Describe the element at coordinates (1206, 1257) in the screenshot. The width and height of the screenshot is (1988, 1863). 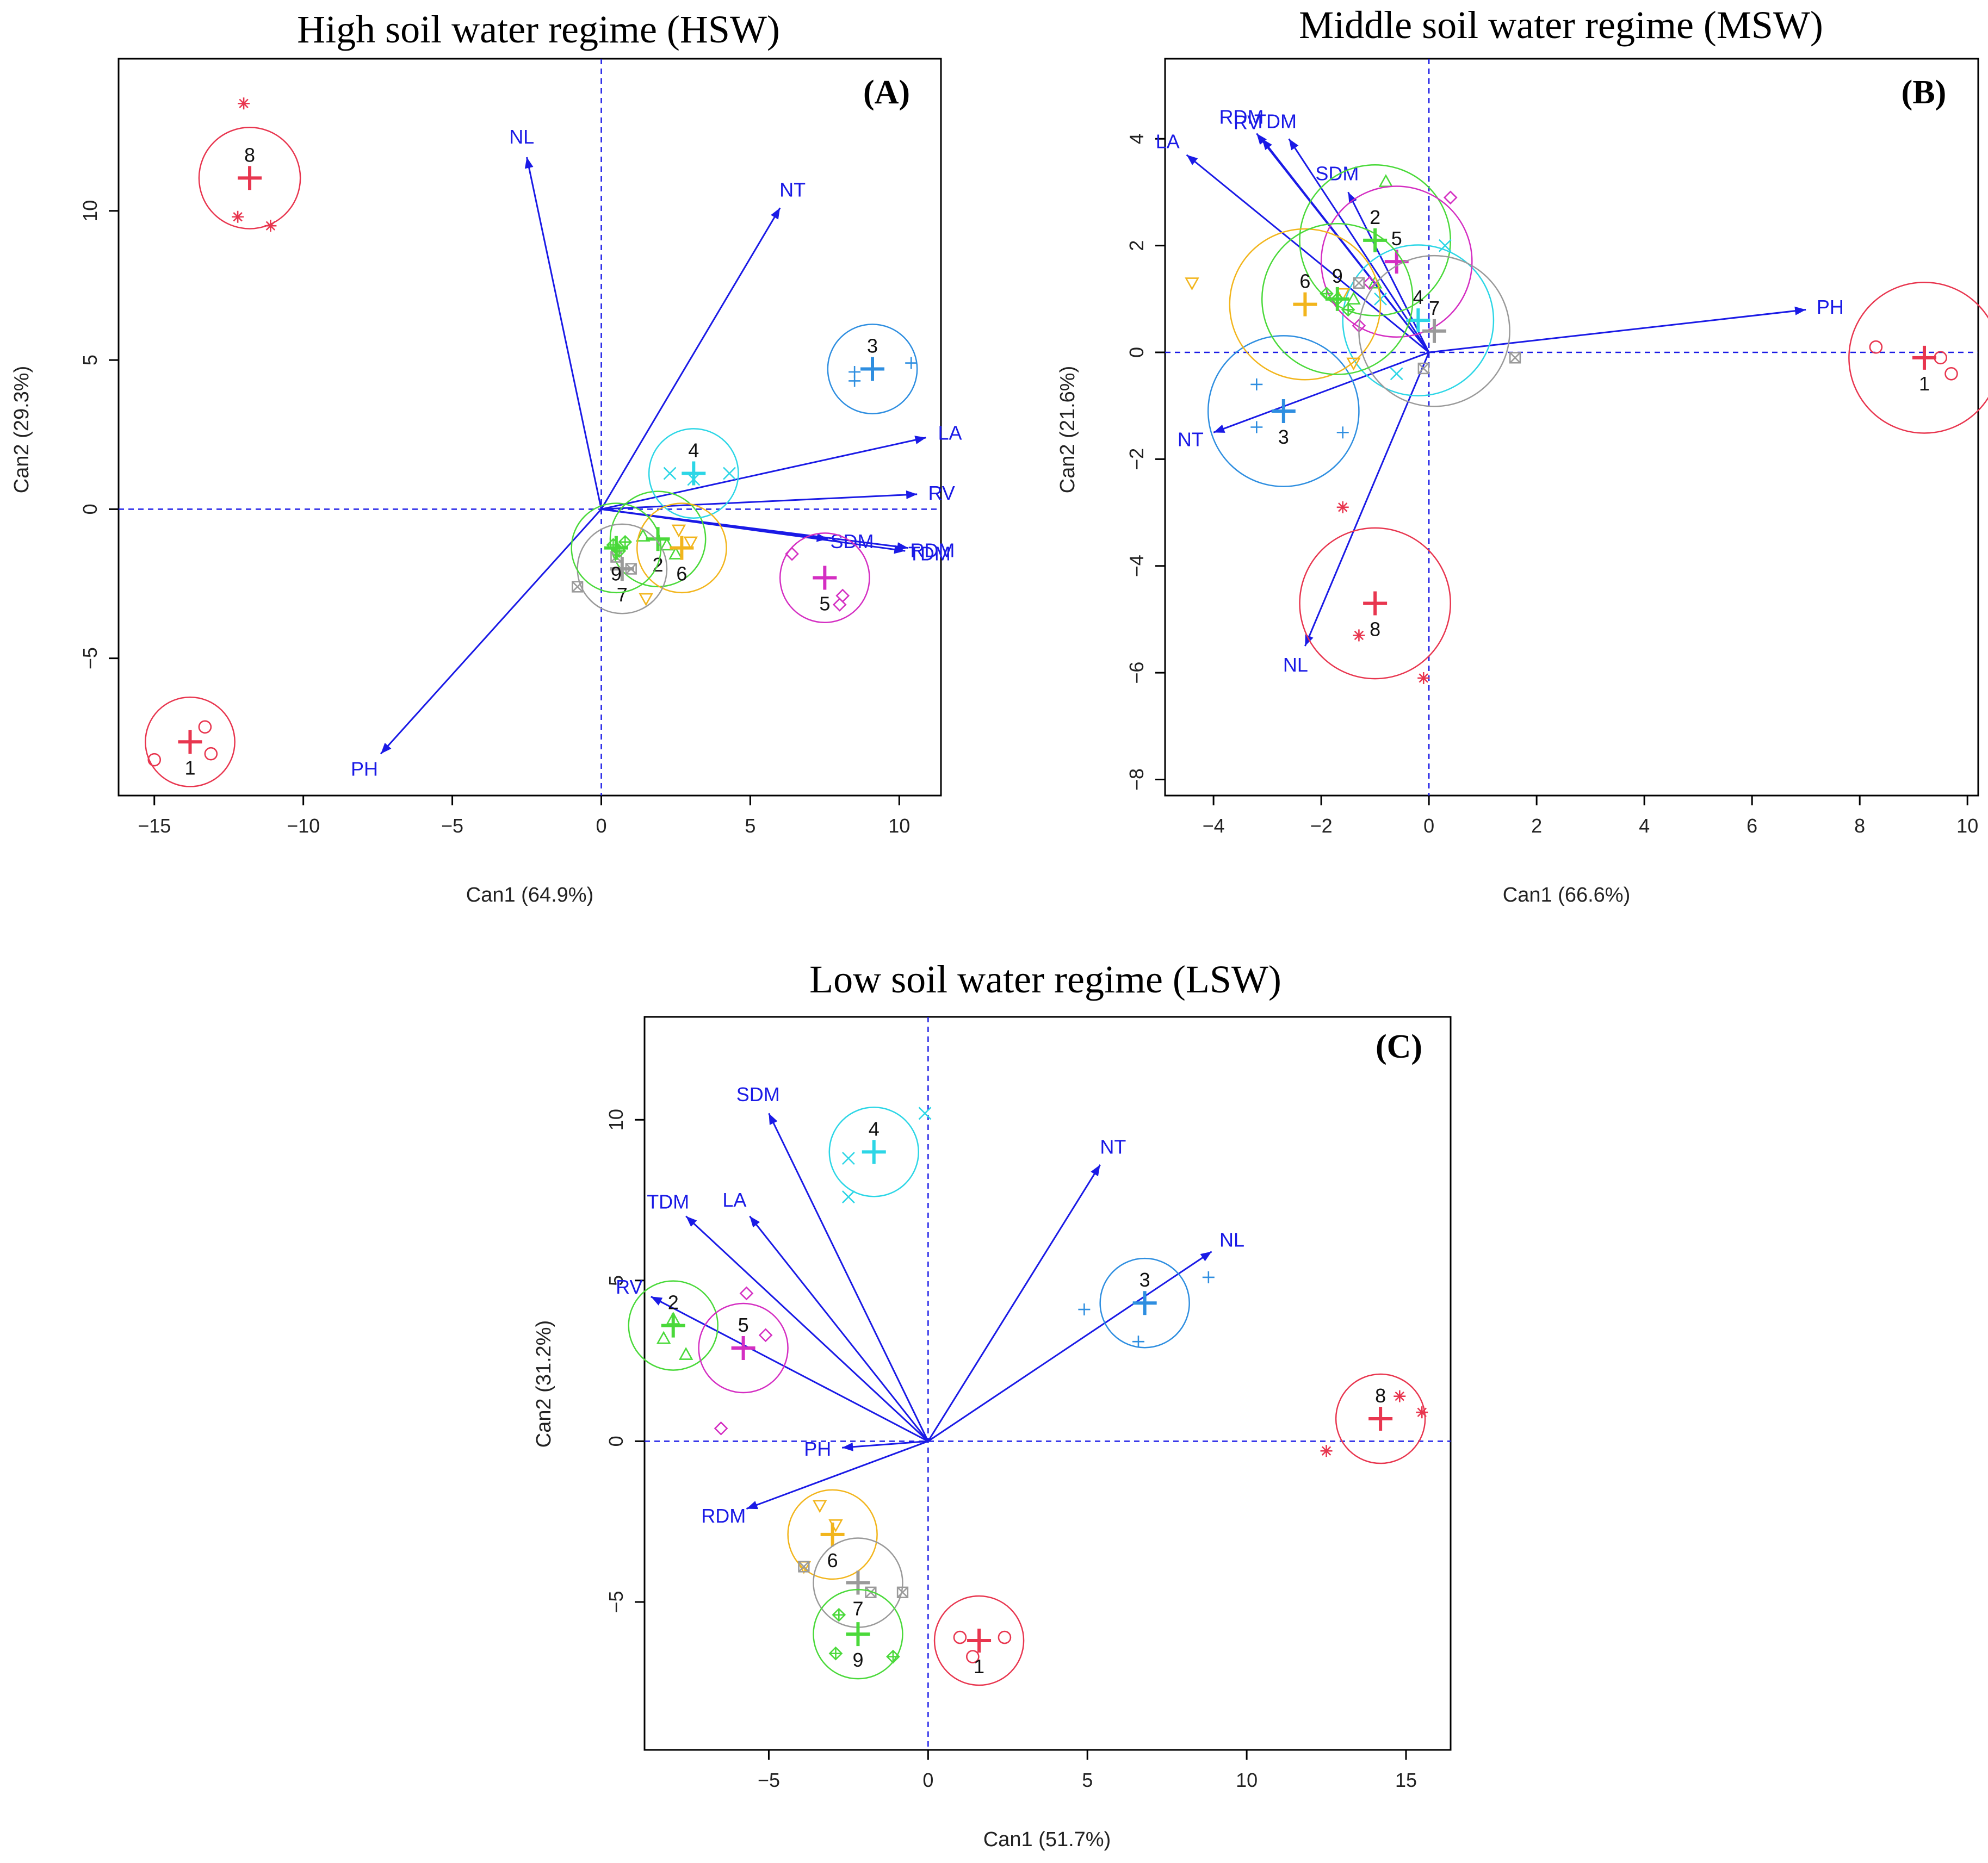
I see `panel-c-vector-NL-arrowhead` at that location.